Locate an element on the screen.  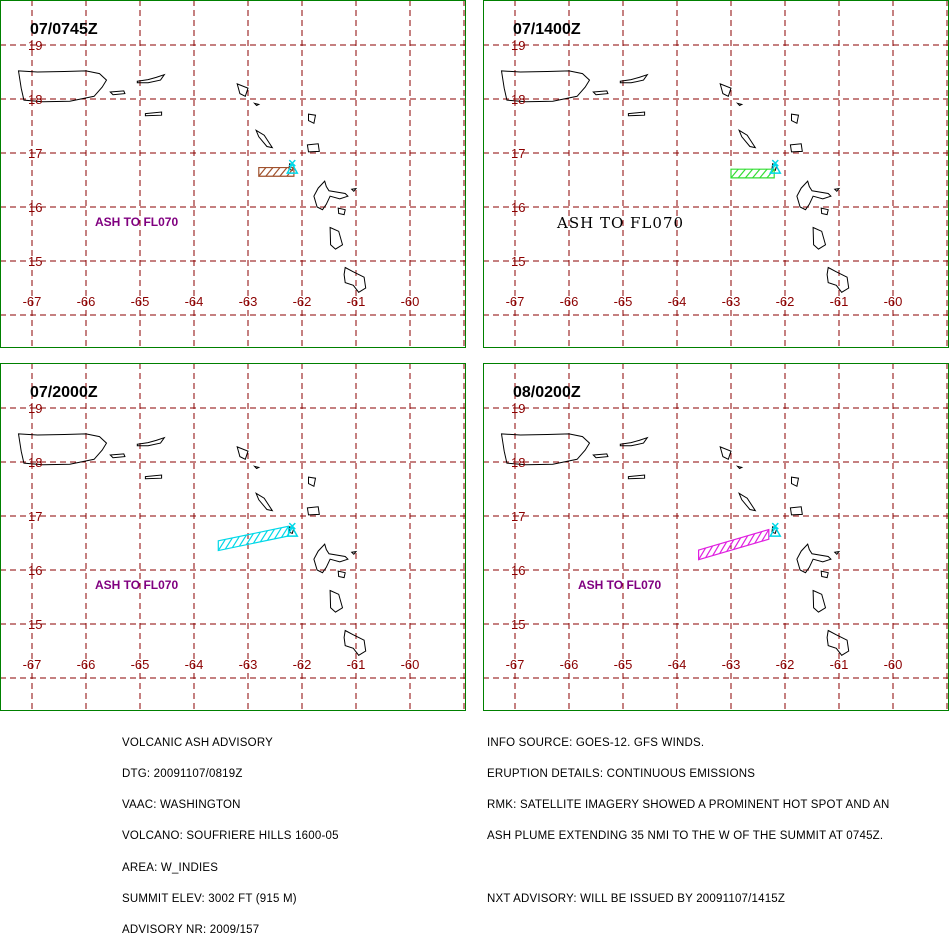
advisory-line is located at coordinates (688, 868).